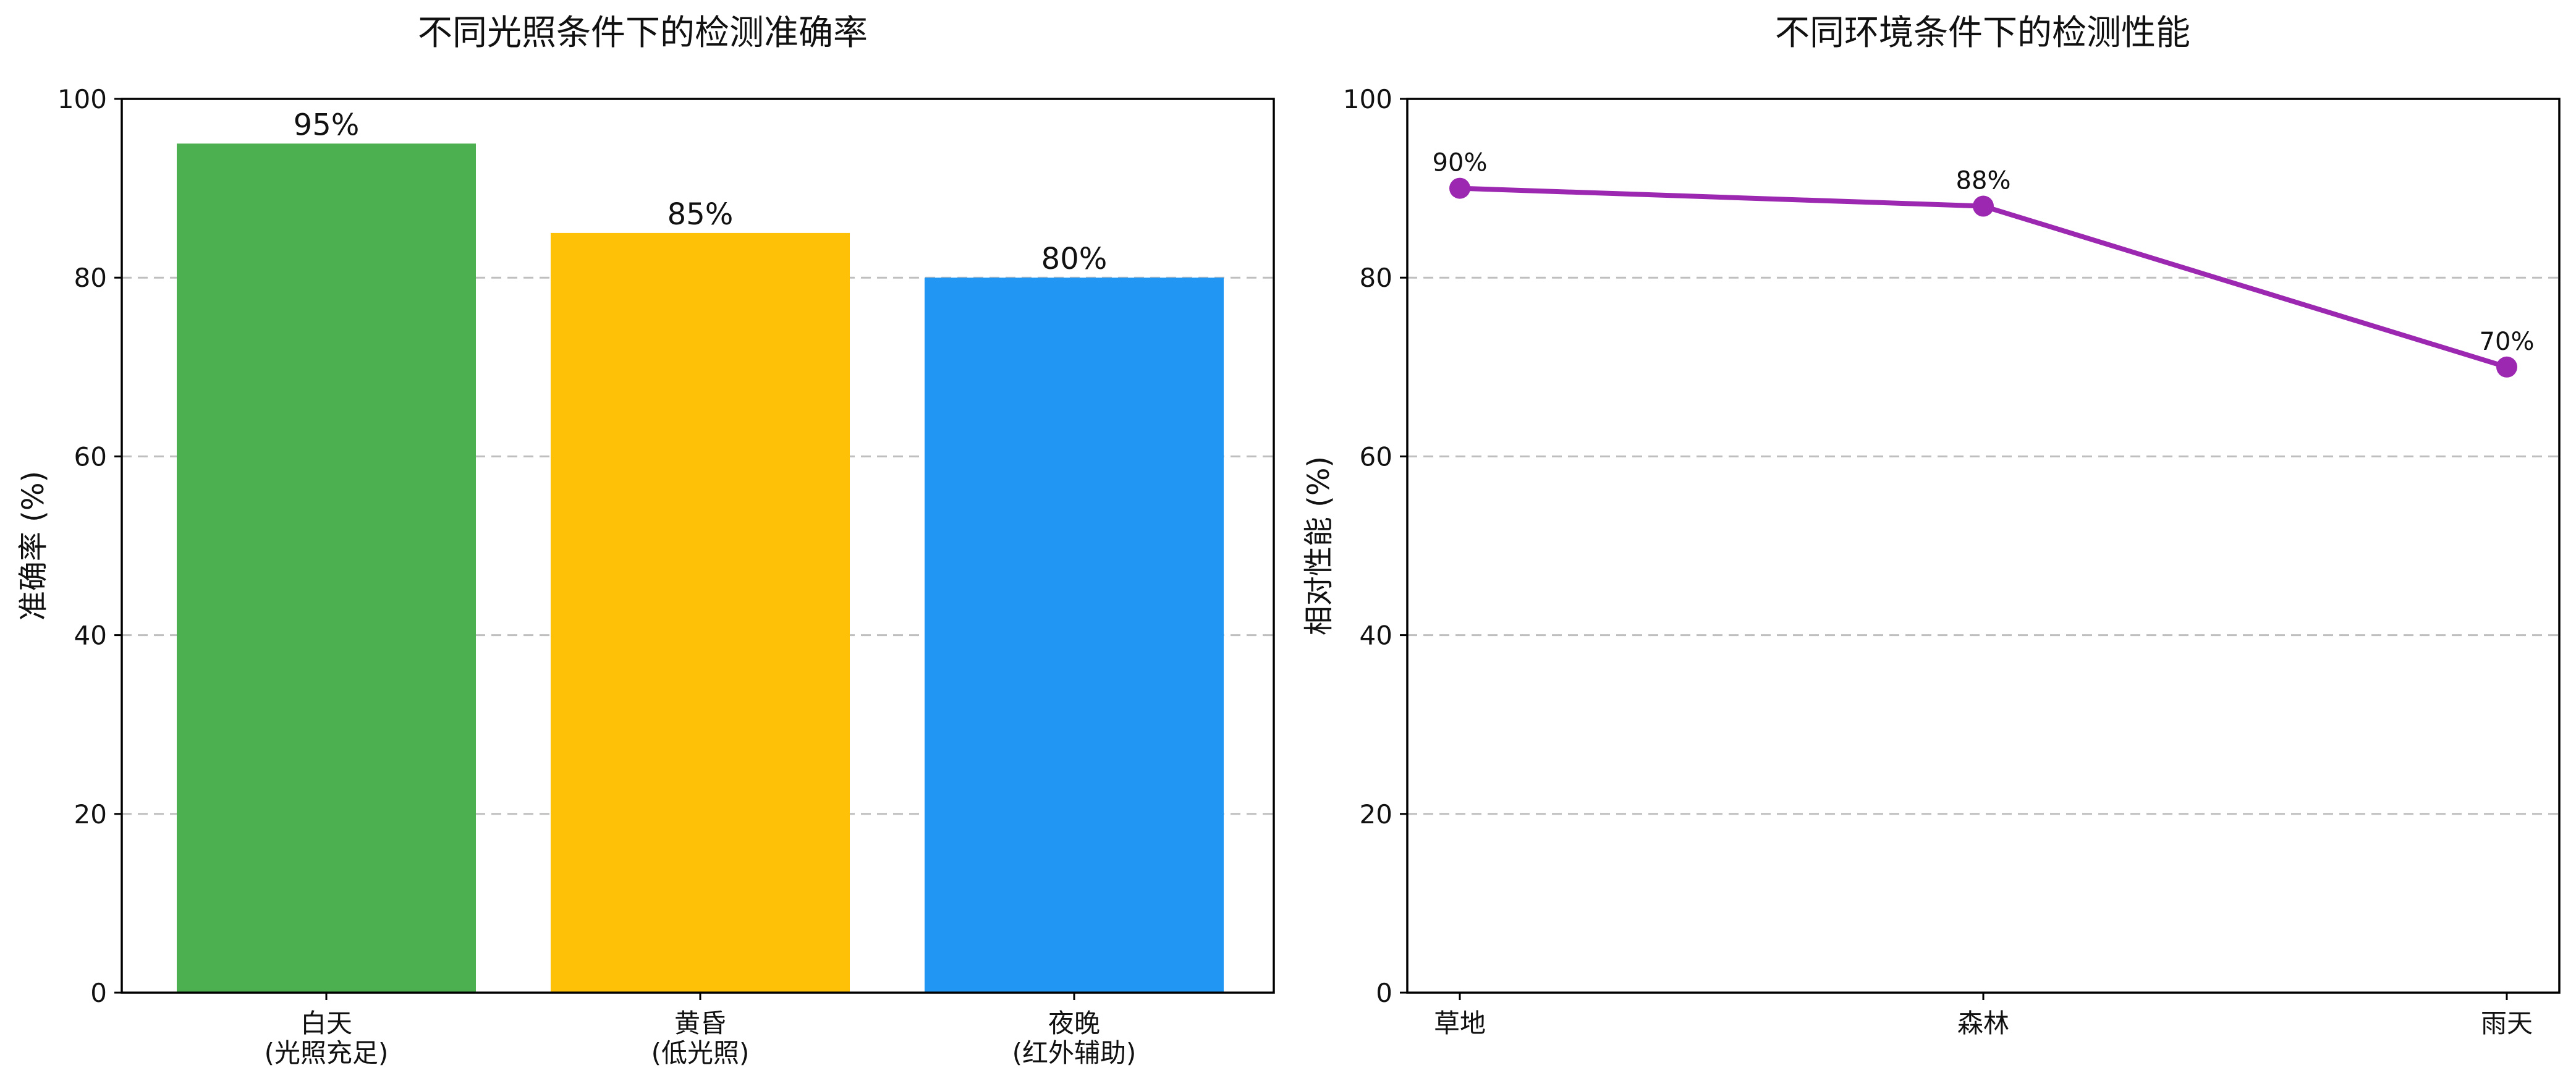 The height and width of the screenshot is (1086, 2576). Describe the element at coordinates (1983, 1023) in the screenshot. I see `x-tick-label: 森林` at that location.